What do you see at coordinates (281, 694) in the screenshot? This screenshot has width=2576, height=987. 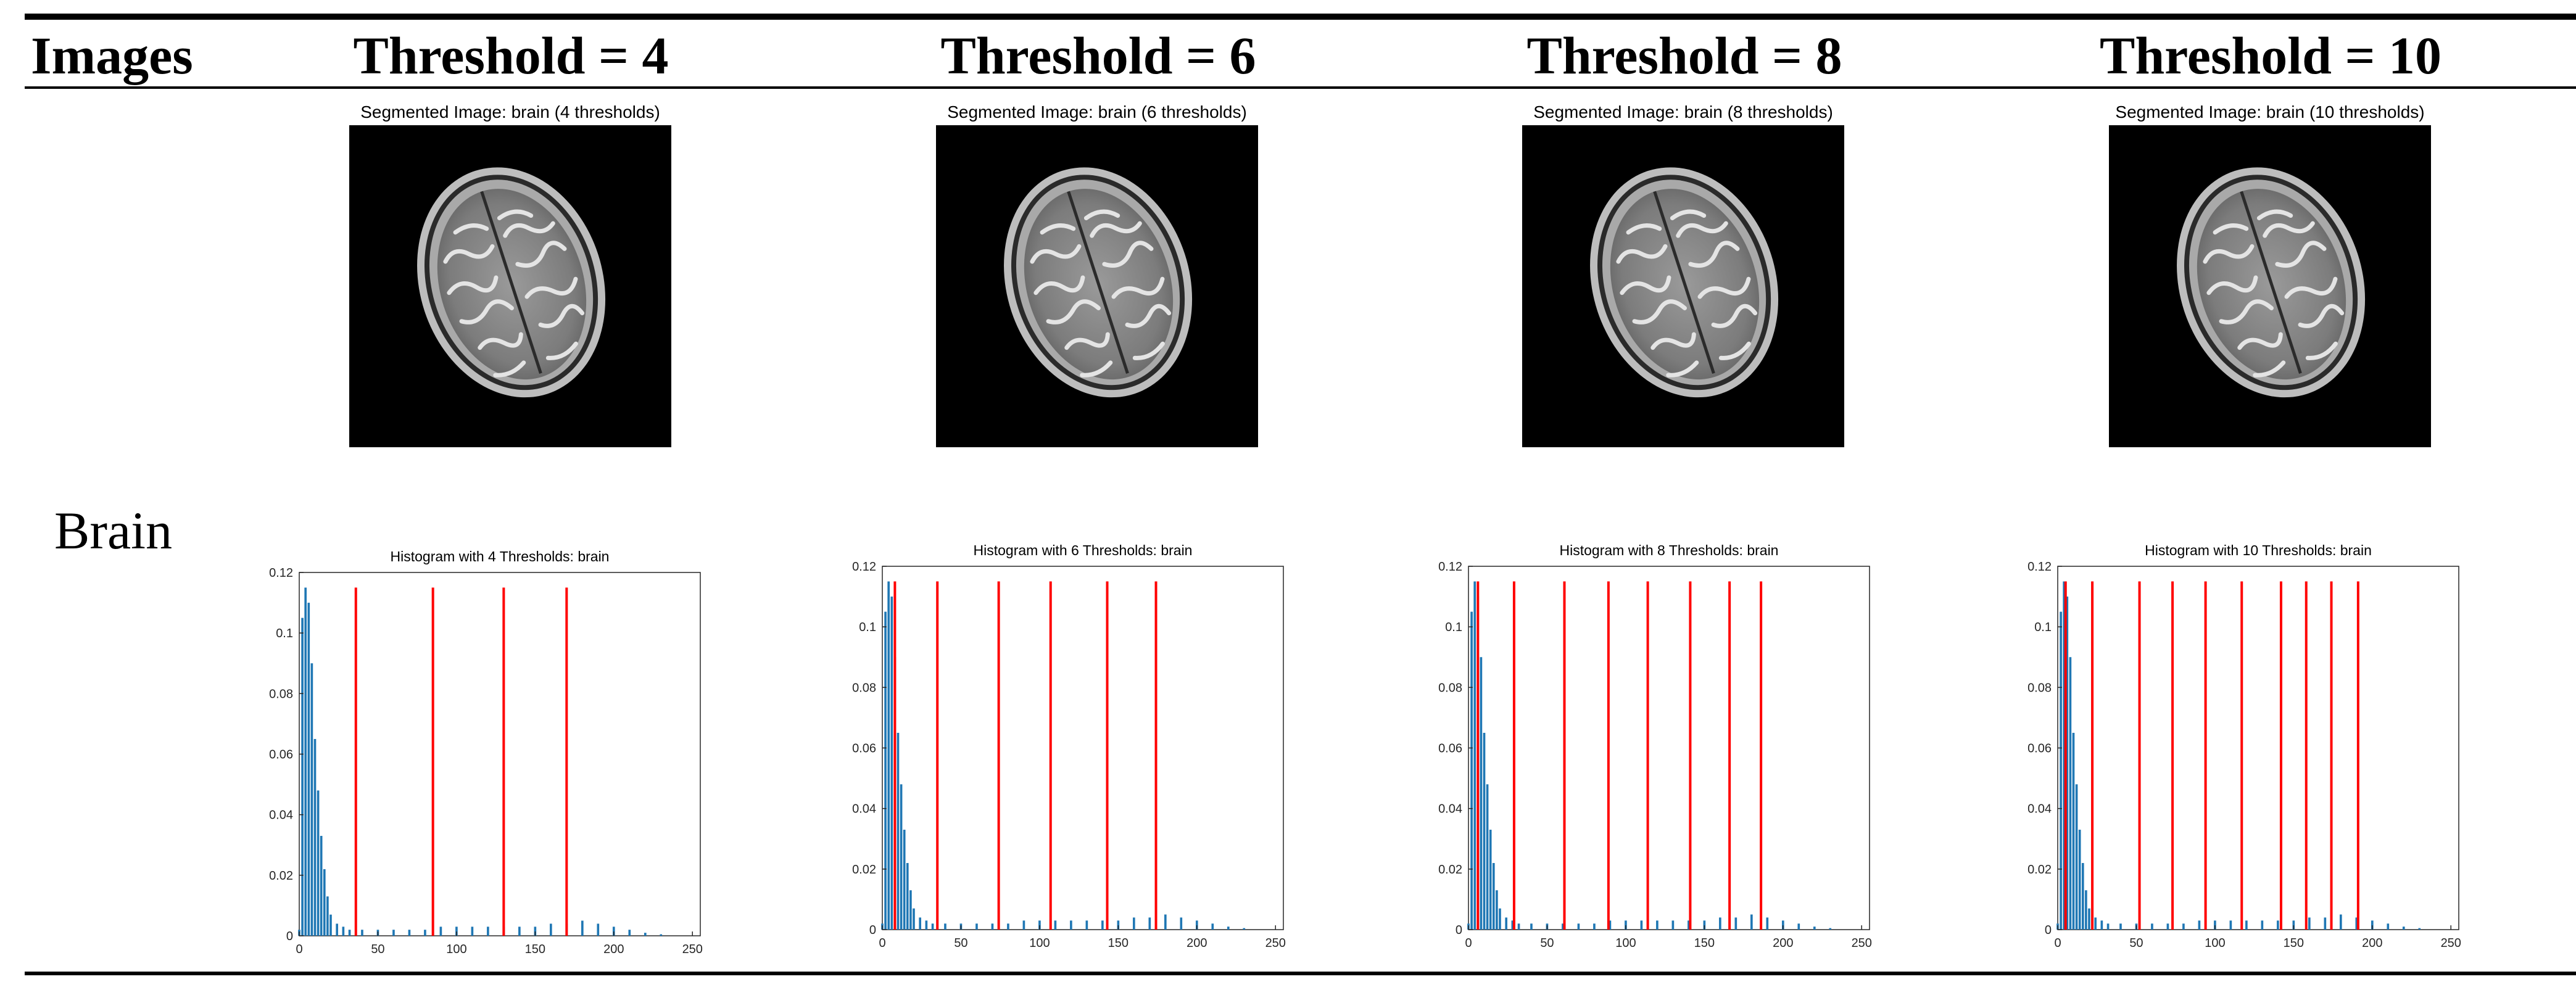 I see `y-tick-label: 0.08` at bounding box center [281, 694].